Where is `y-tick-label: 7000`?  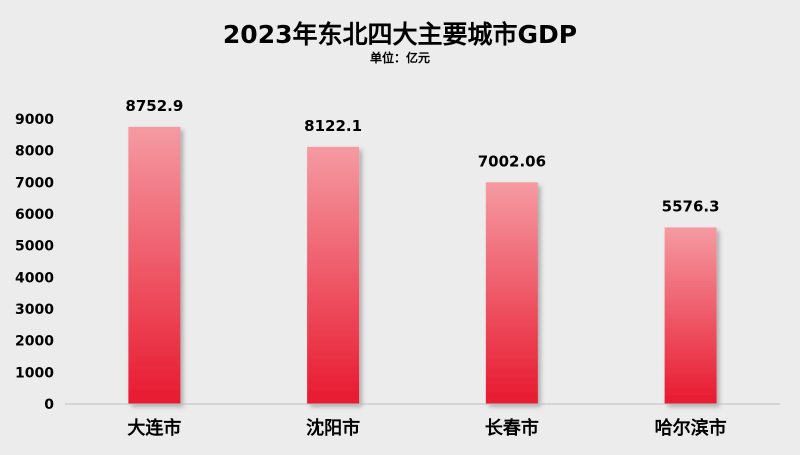
y-tick-label: 7000 is located at coordinates (34, 183).